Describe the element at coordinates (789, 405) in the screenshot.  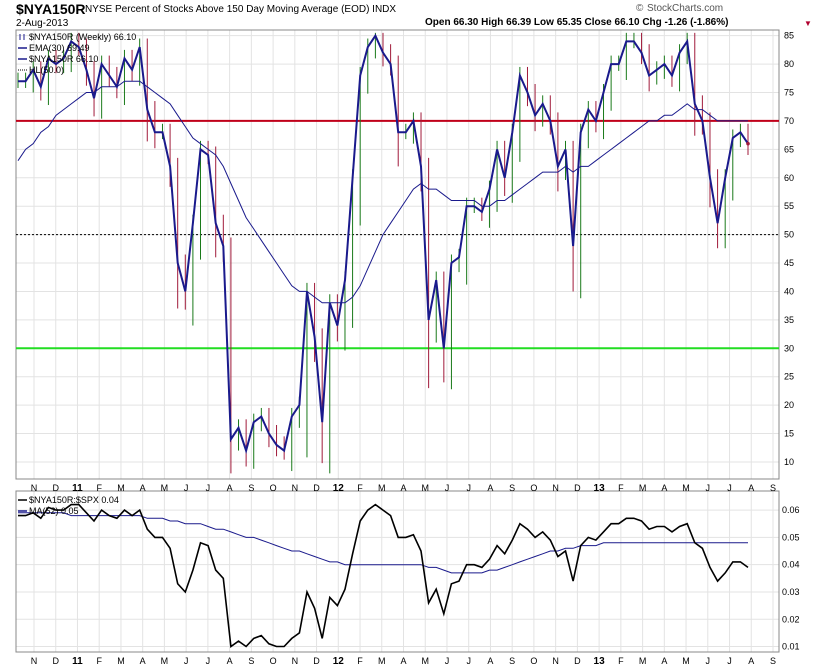
I see `y-tick-label: 20` at that location.